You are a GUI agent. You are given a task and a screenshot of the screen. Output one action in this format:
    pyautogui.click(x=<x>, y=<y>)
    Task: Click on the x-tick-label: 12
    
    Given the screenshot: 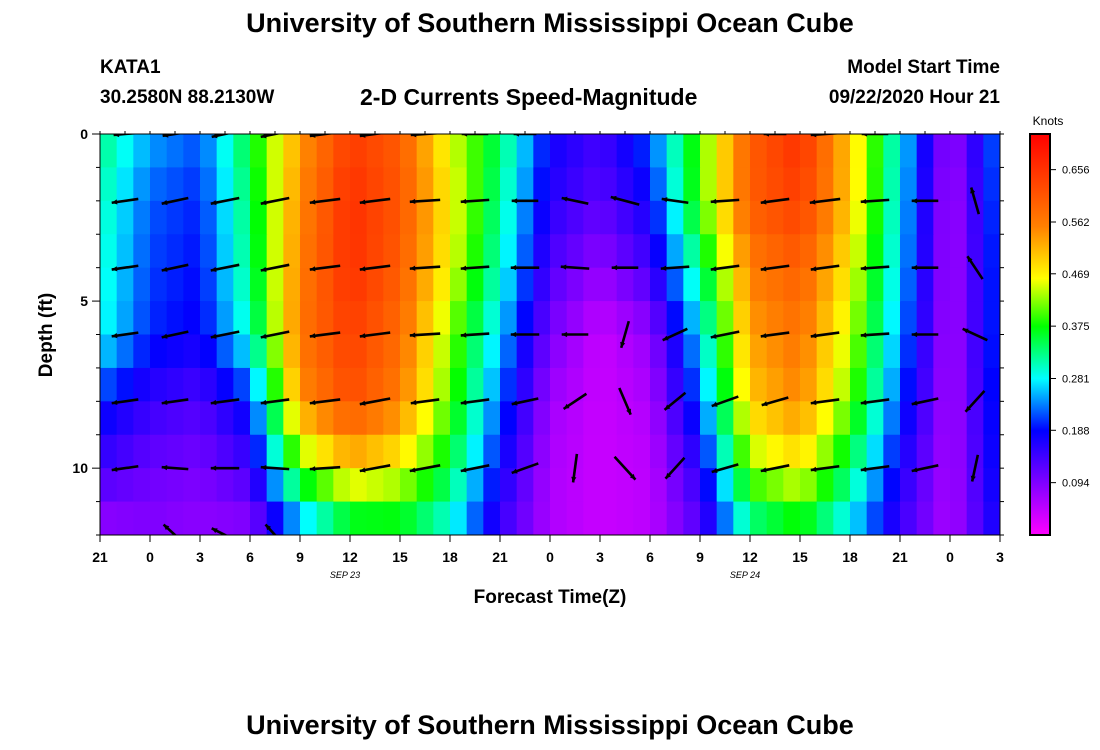 What is the action you would take?
    pyautogui.click(x=750, y=557)
    